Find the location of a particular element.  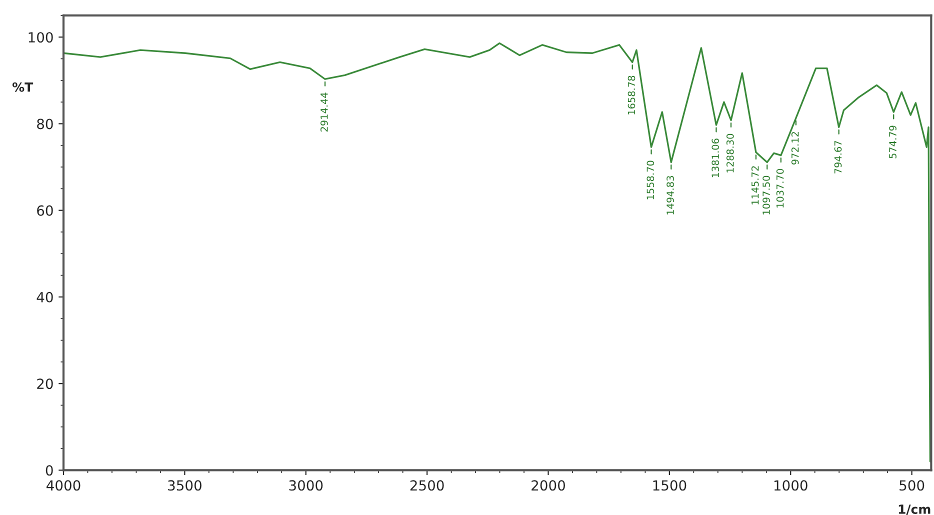

x-tick-label: 4000 is located at coordinates (63, 485).